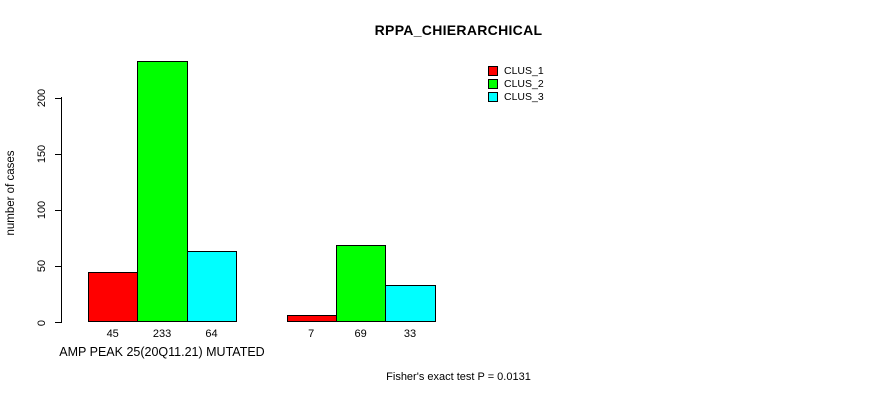 This screenshot has width=890, height=400. I want to click on bar-value-label: 69, so click(360, 334).